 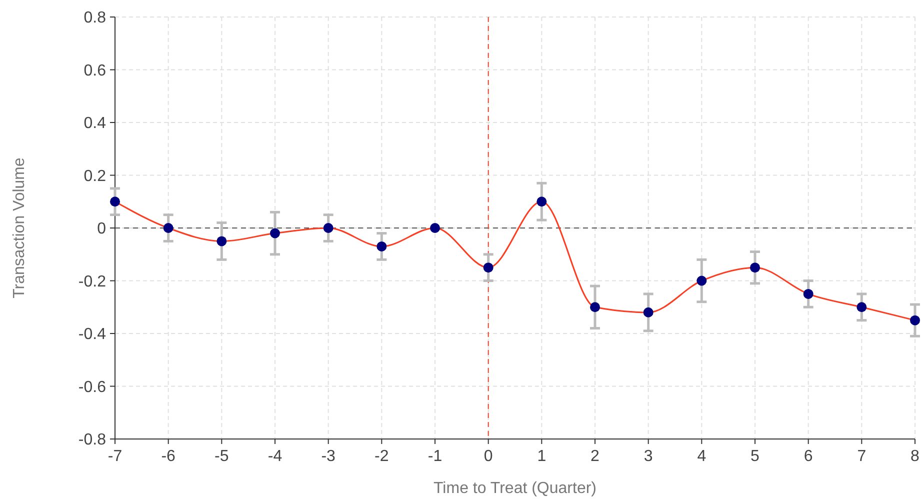 What do you see at coordinates (328, 456) in the screenshot?
I see `x-tick-label: -3` at bounding box center [328, 456].